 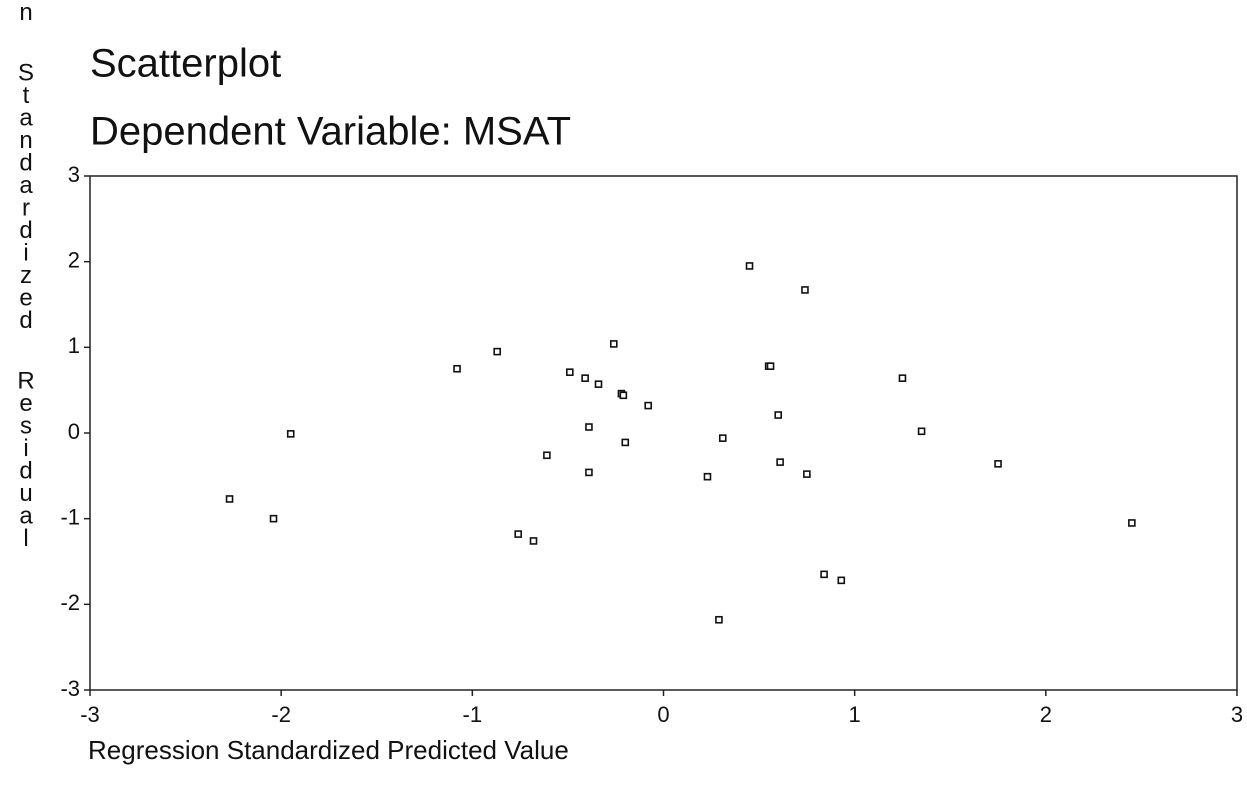 I want to click on chart-subtitle: Dependent Variable: MSAT, so click(x=330, y=132).